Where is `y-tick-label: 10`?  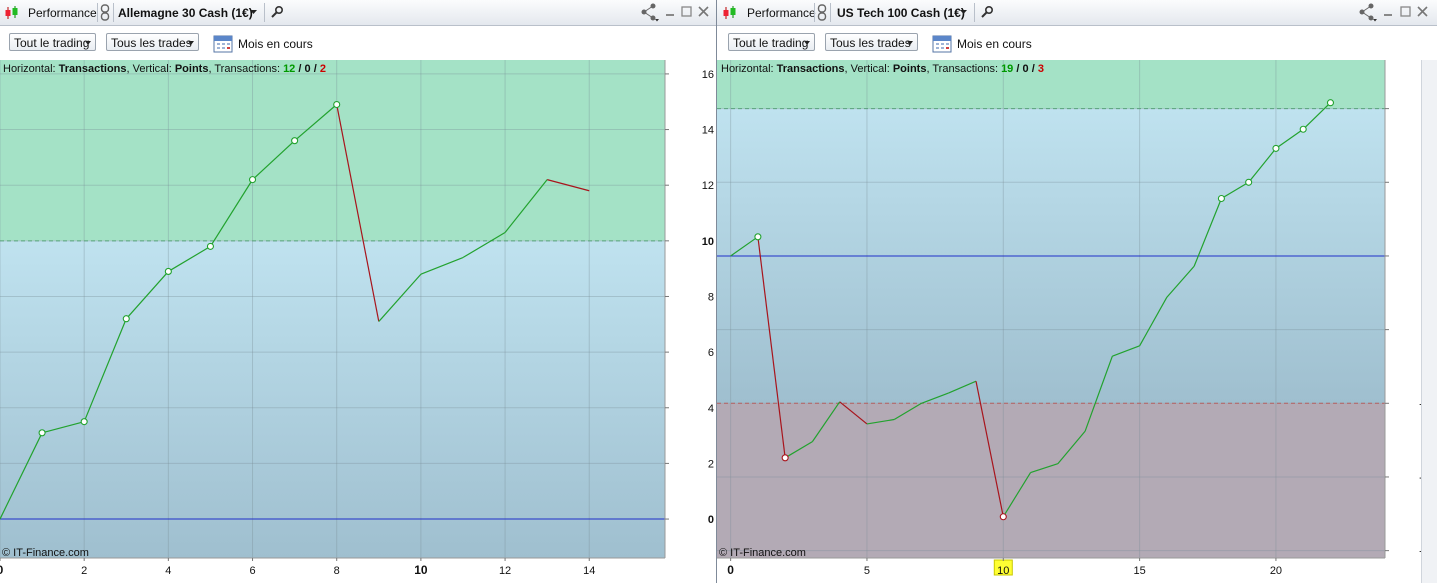 y-tick-label: 10 is located at coordinates (708, 242).